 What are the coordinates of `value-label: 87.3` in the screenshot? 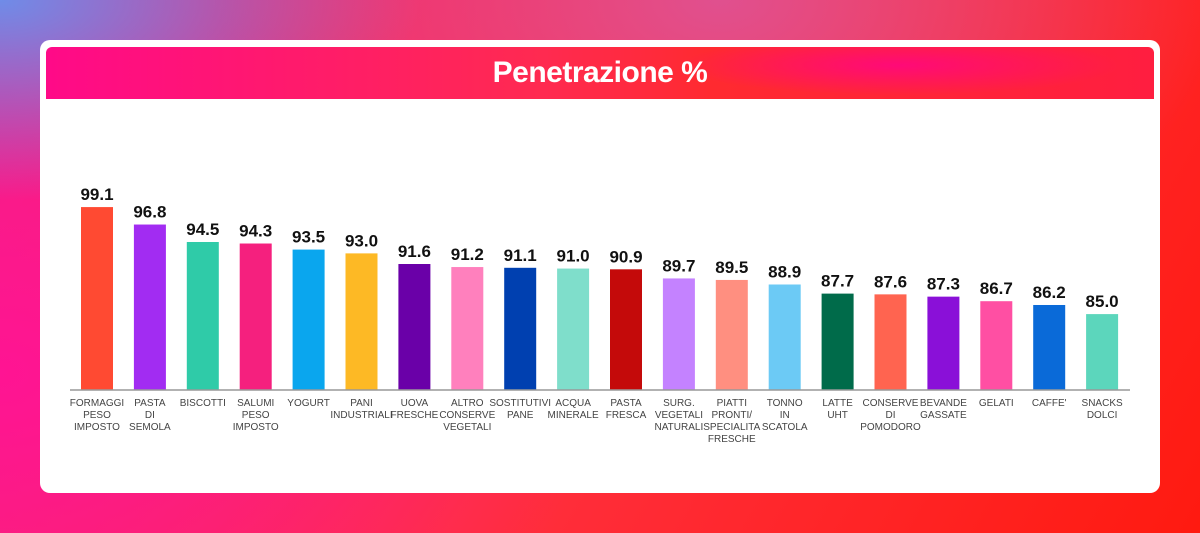 It's located at (943, 284).